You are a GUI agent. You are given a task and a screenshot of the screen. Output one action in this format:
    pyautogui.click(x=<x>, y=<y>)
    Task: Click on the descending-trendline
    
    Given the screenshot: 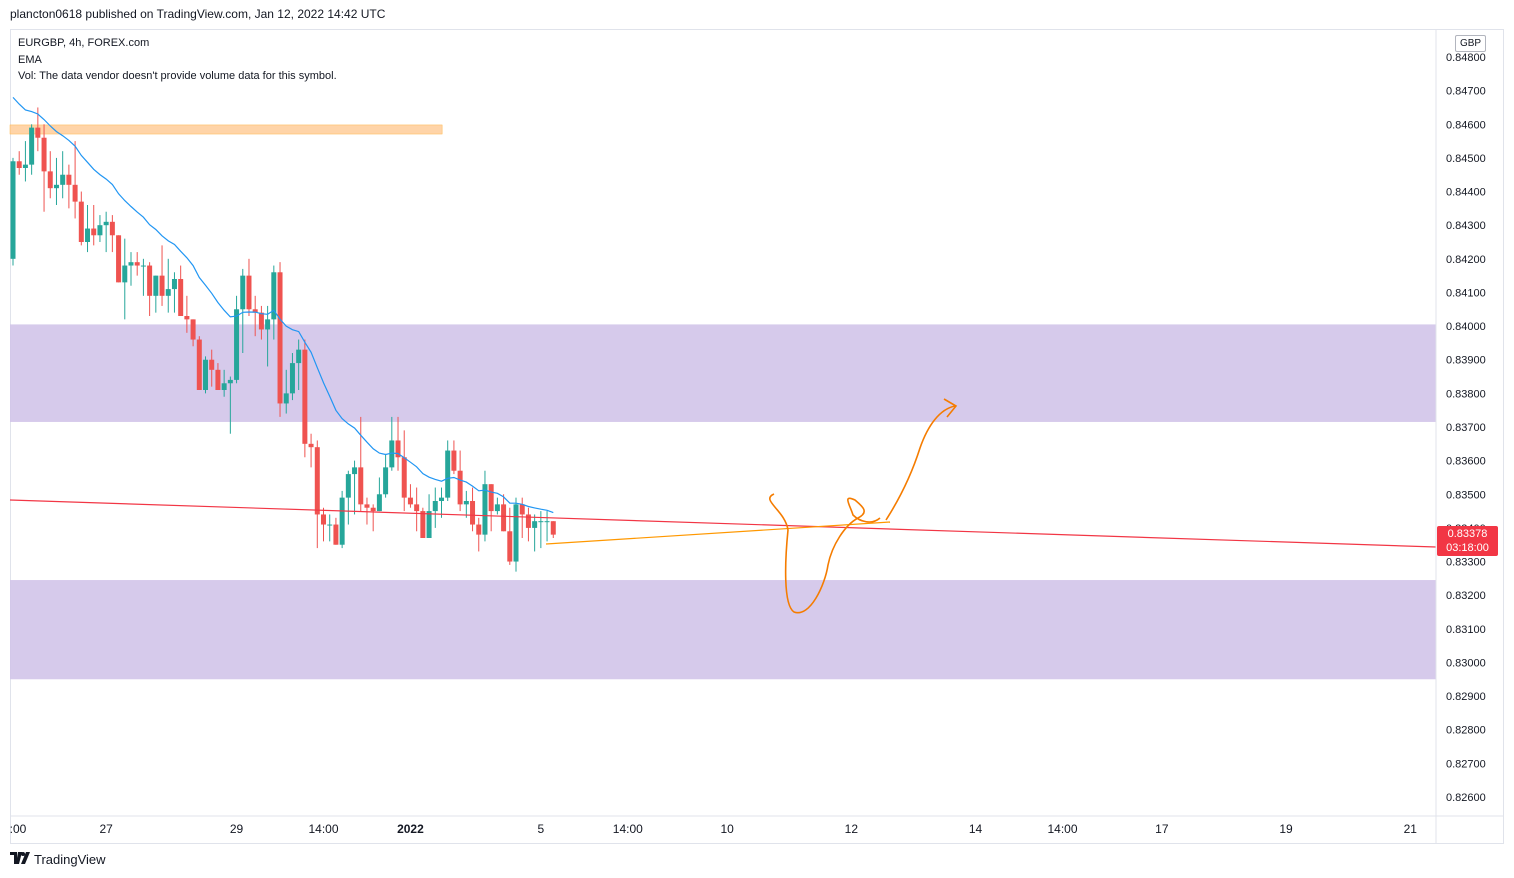 What is the action you would take?
    pyautogui.click(x=723, y=523)
    